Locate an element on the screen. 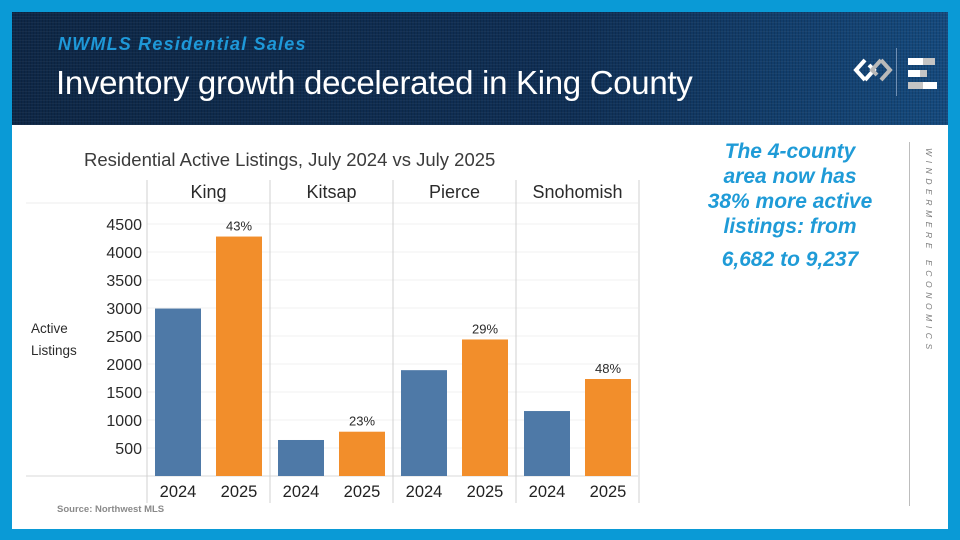  callout-line: area now has is located at coordinates (790, 176).